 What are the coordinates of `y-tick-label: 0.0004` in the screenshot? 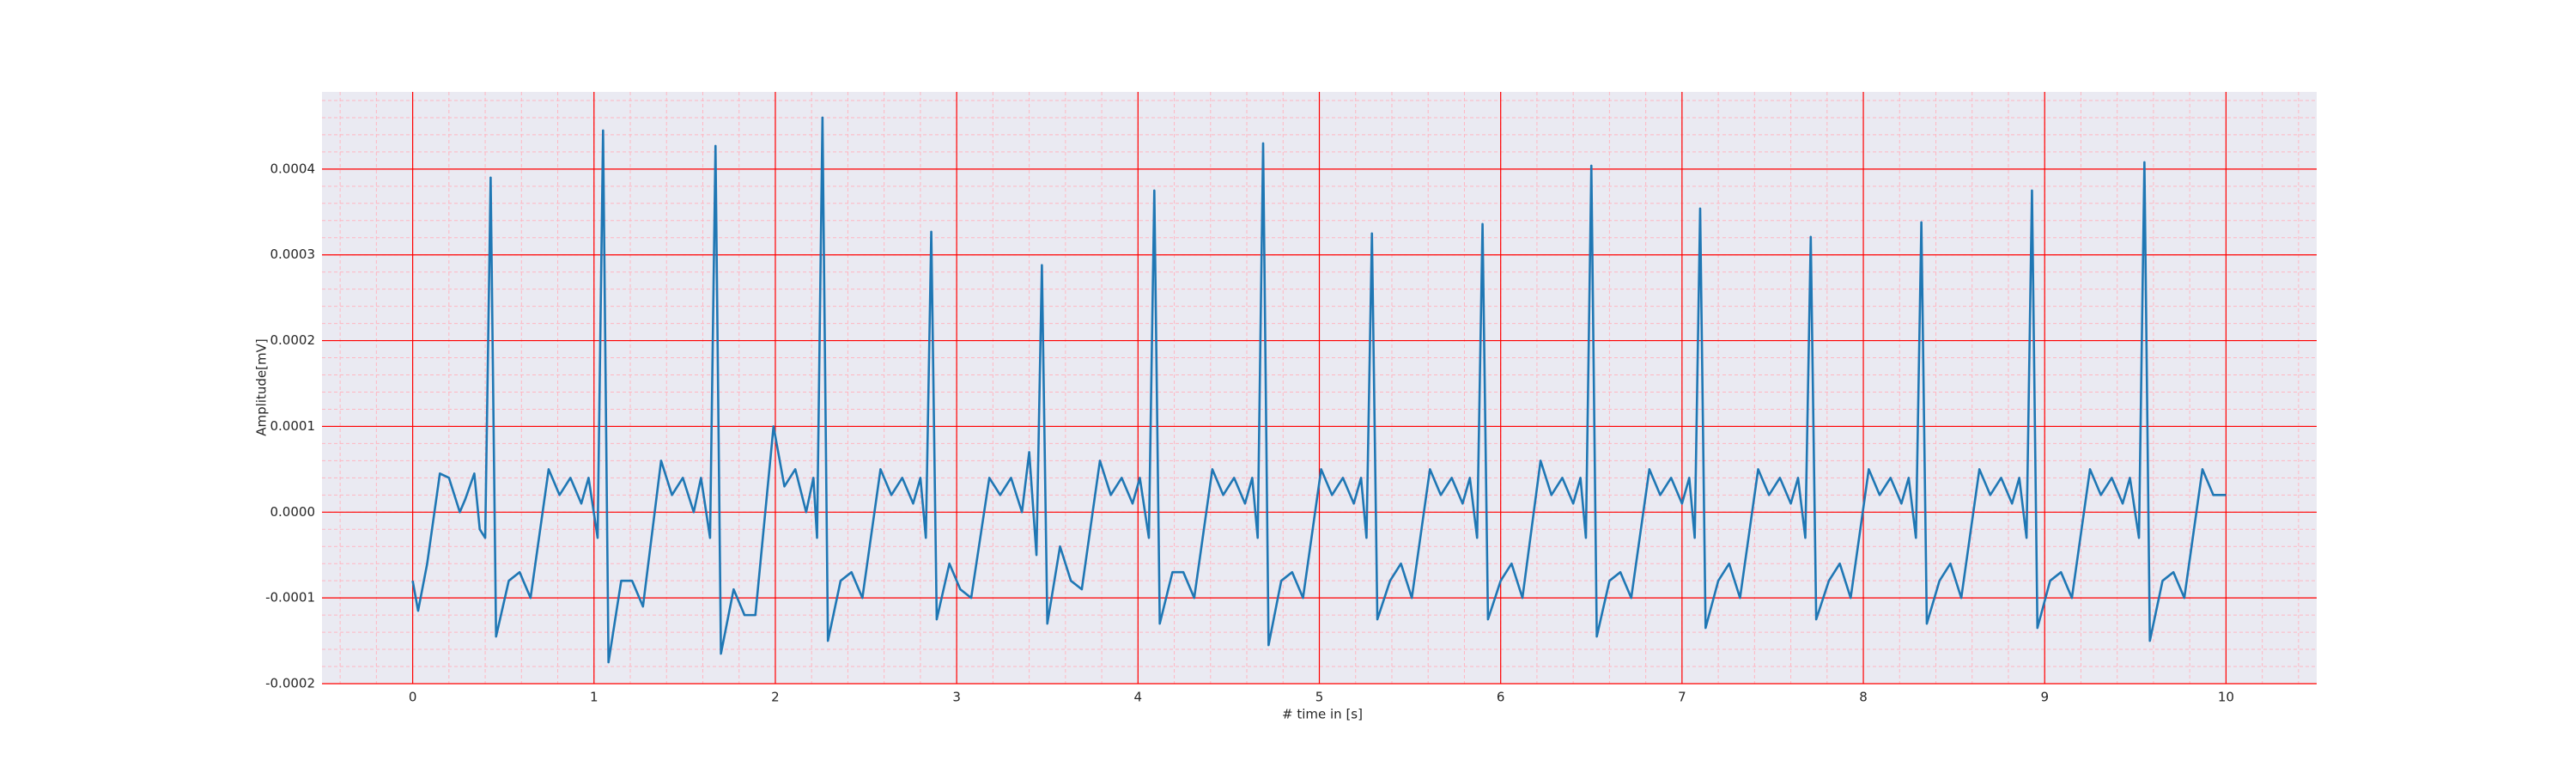 It's located at (293, 168).